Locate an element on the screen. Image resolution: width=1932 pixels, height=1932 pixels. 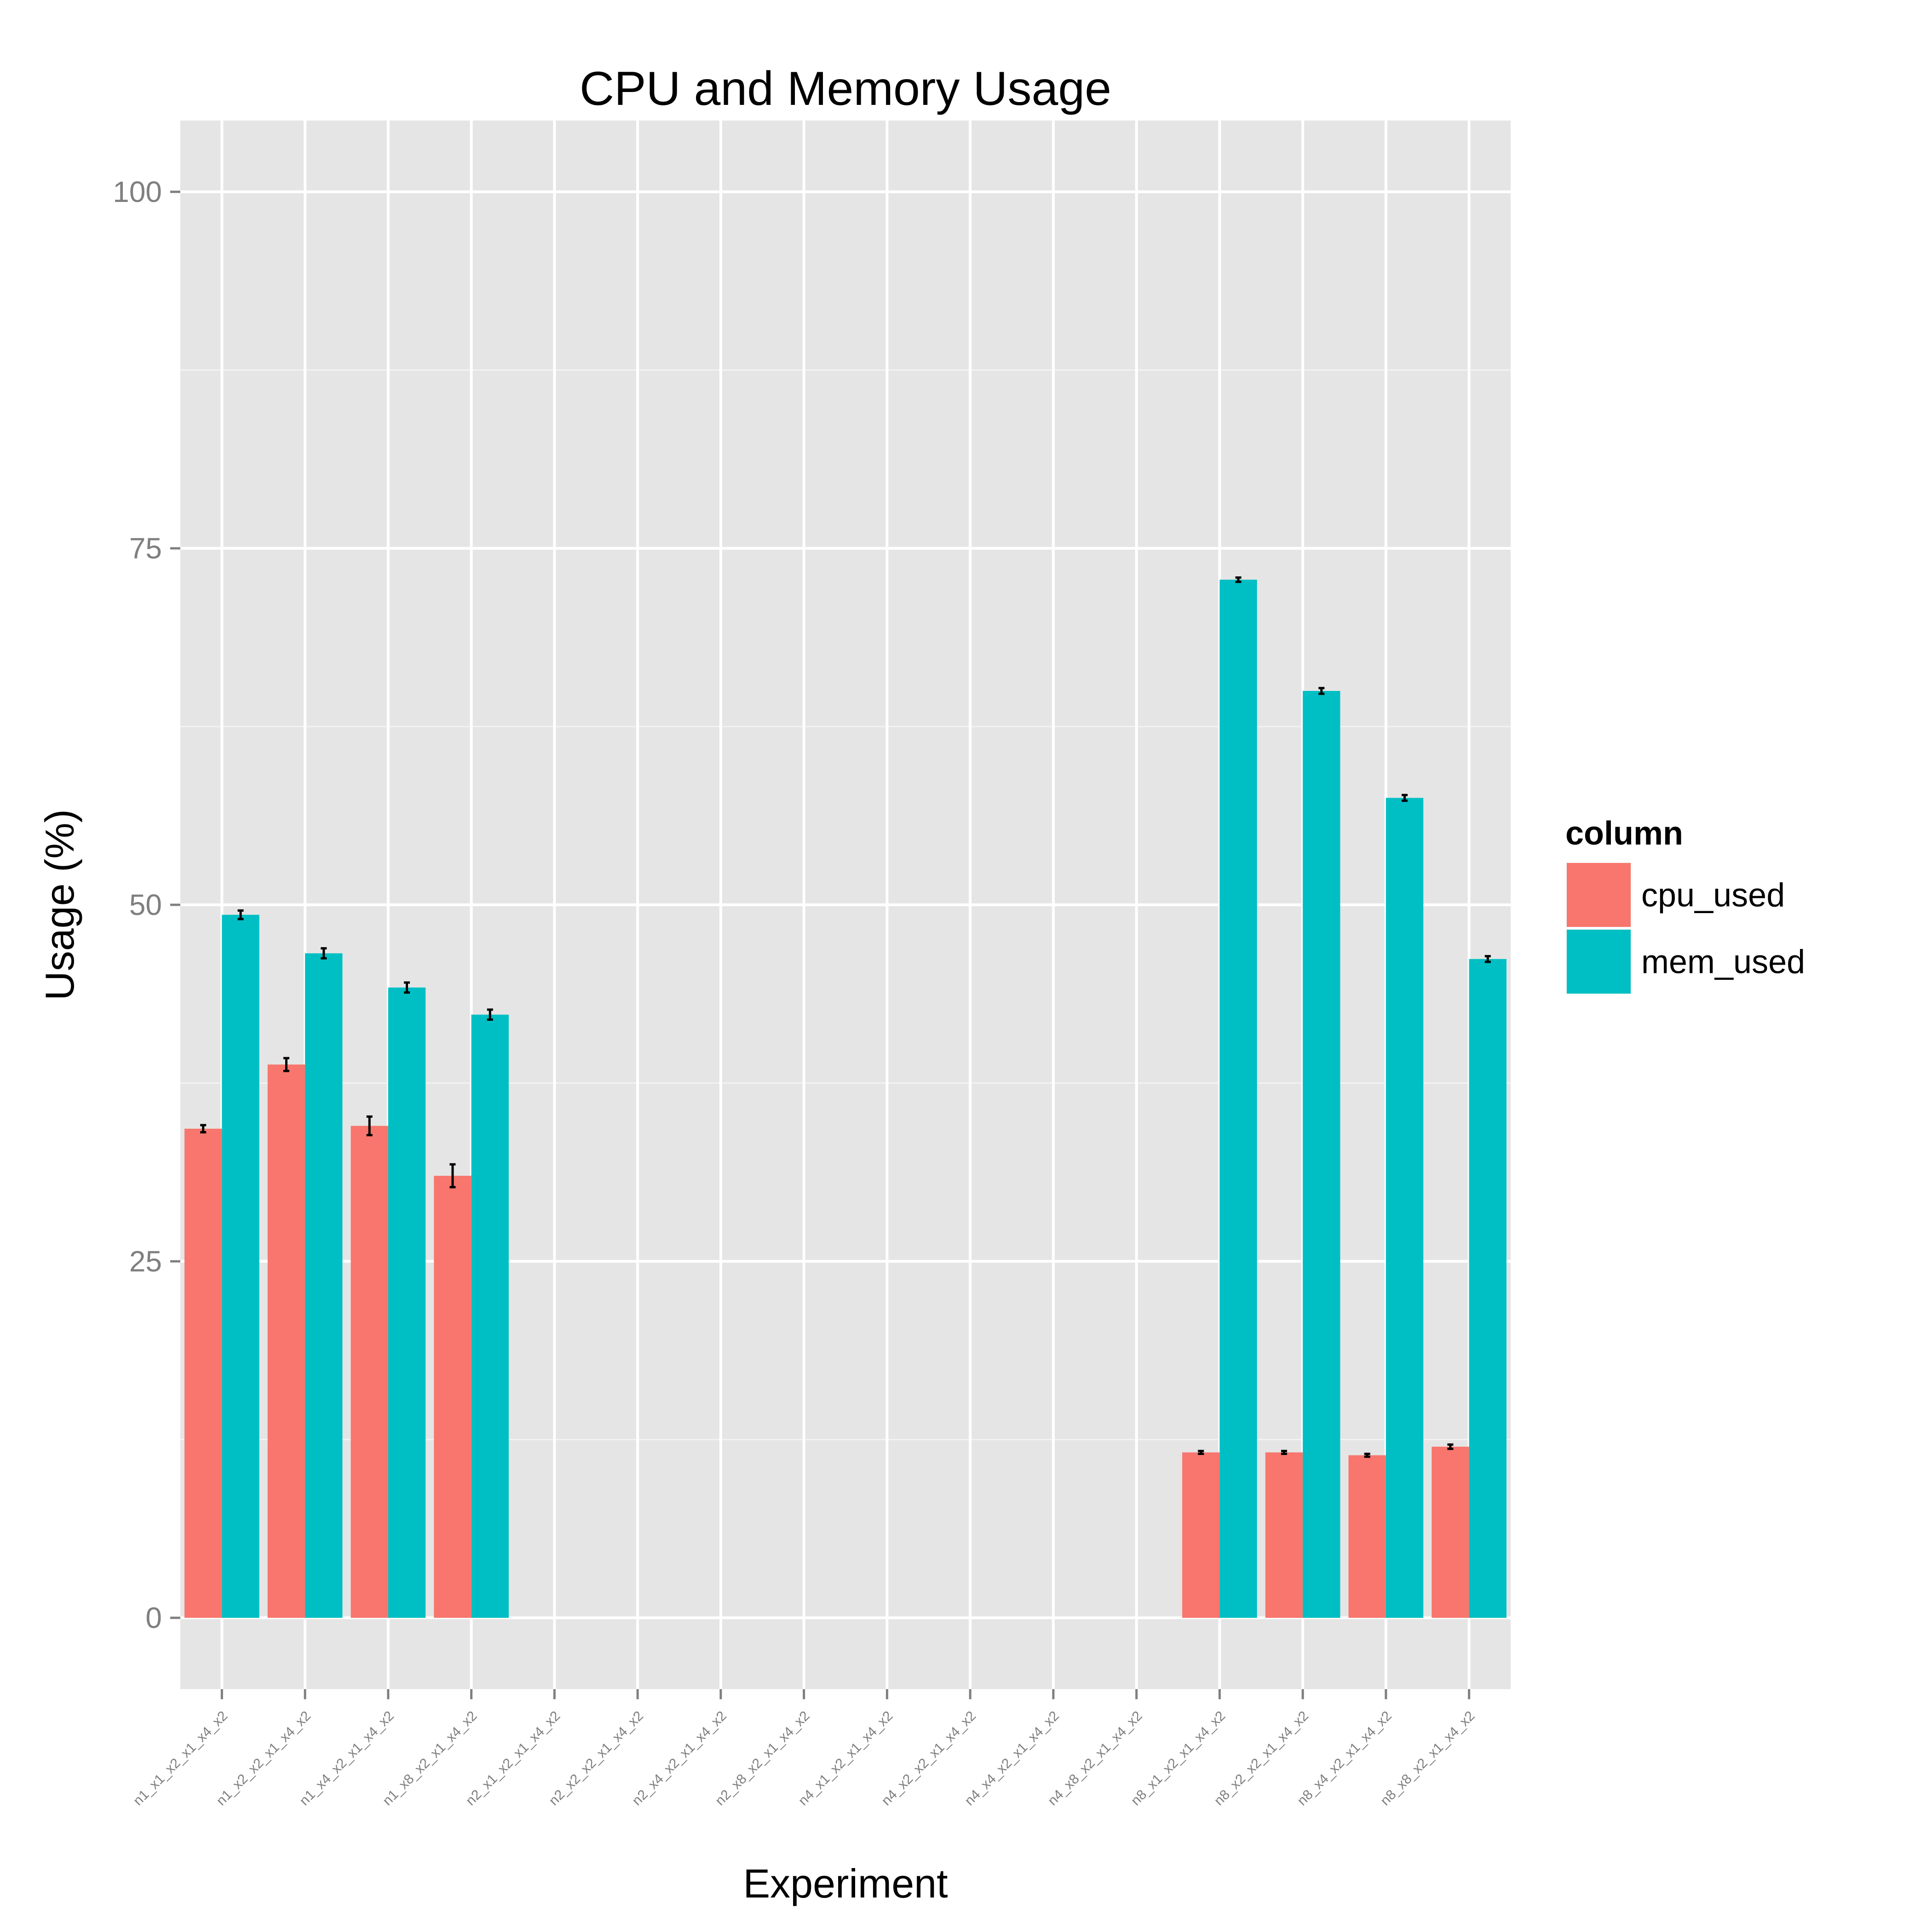
x-tick-label: n8_x2_x2_x1_x4_x2 is located at coordinates (1261, 1758).